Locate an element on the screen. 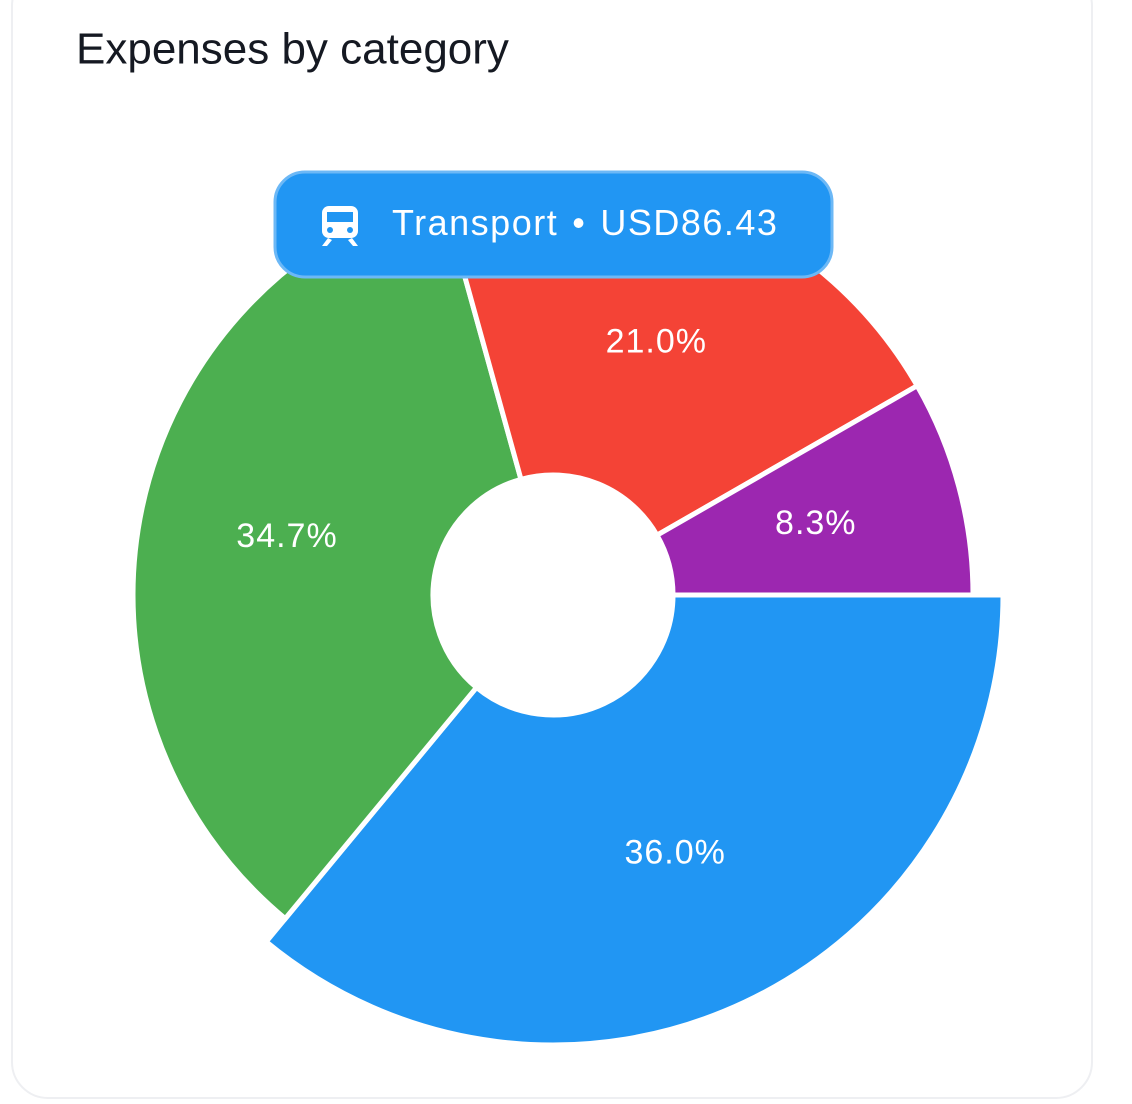  tooltip-box is located at coordinates (553, 224).